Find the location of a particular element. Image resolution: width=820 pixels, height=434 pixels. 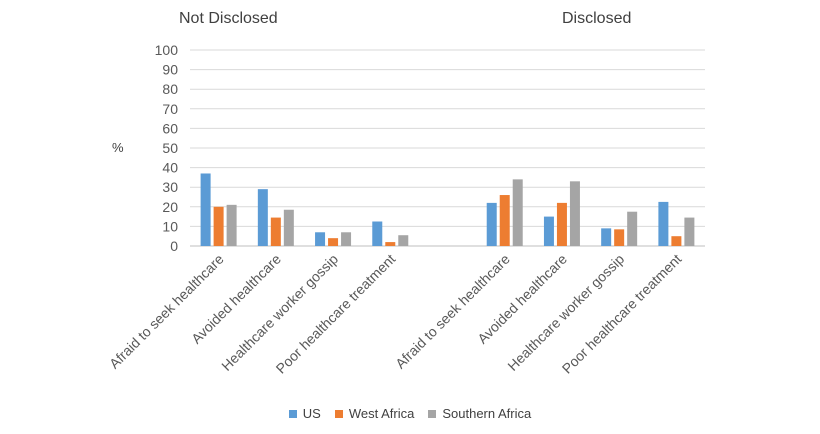

legend: US West Africa Southern Africa is located at coordinates (410, 413).